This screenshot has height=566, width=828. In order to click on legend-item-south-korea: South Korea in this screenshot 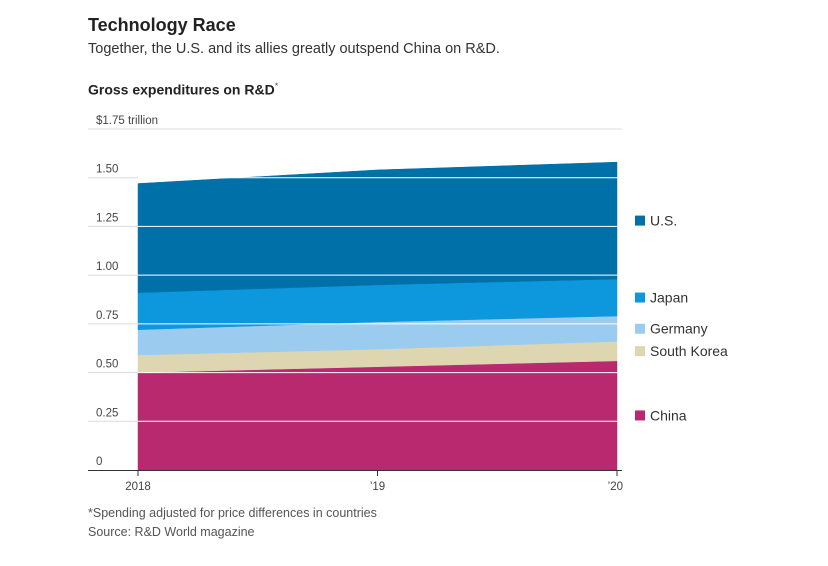, I will do `click(681, 351)`.